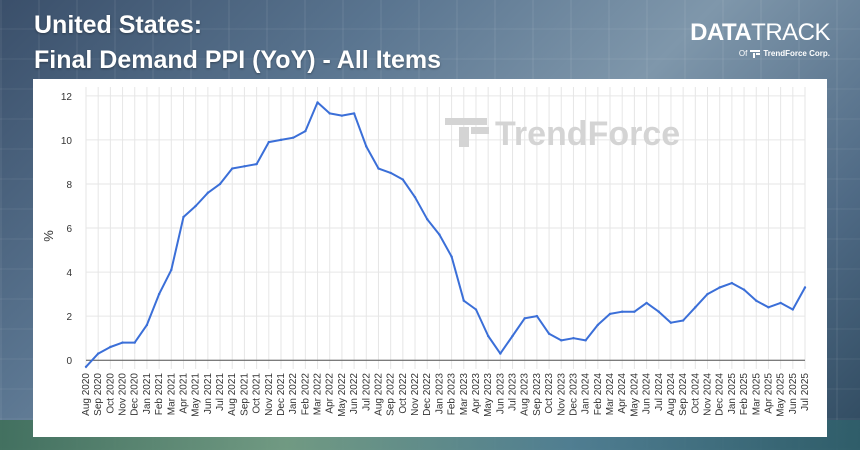 Image resolution: width=860 pixels, height=450 pixels. What do you see at coordinates (196, 395) in the screenshot?
I see `x-tick-label: May 2021` at bounding box center [196, 395].